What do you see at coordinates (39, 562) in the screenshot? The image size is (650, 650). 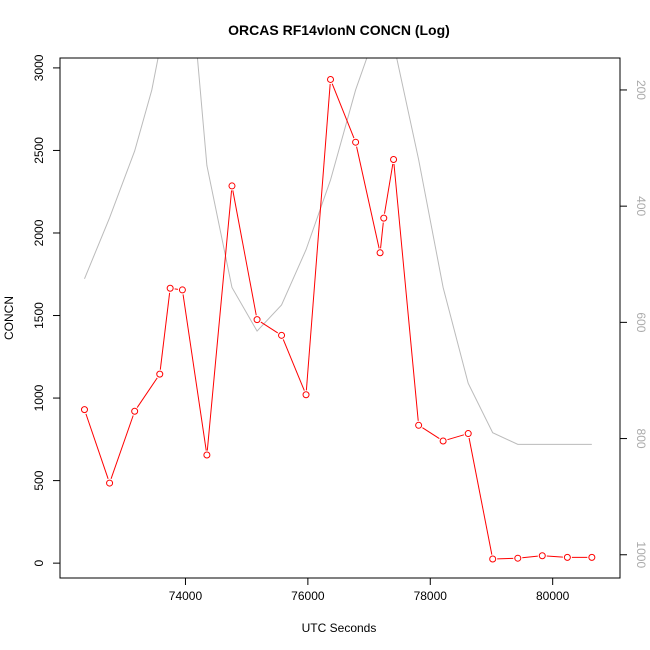 I see `y-tick-label: 0` at bounding box center [39, 562].